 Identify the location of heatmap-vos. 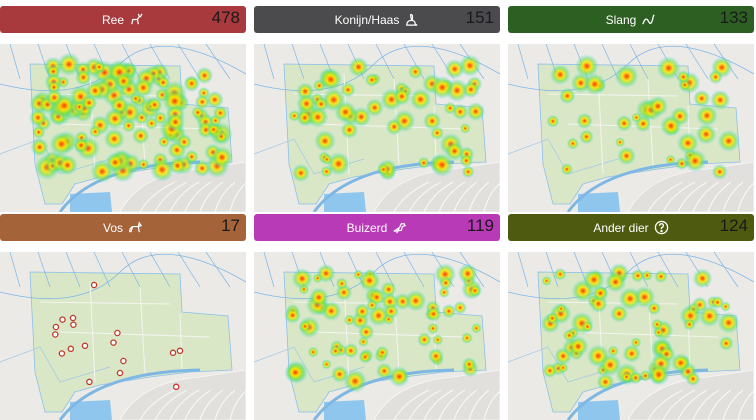
(123, 336).